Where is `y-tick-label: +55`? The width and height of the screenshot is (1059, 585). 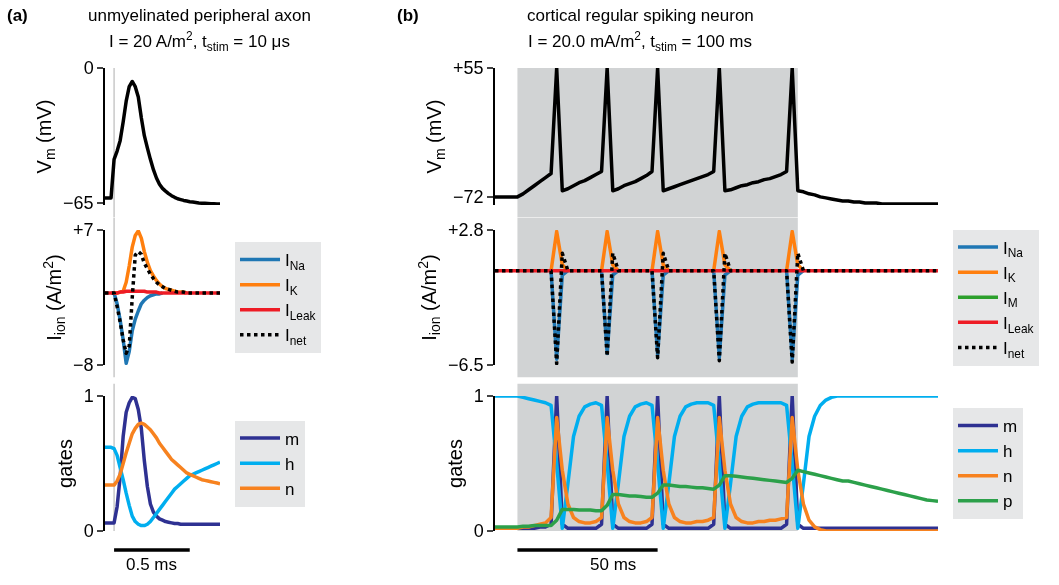 y-tick-label: +55 is located at coordinates (468, 68).